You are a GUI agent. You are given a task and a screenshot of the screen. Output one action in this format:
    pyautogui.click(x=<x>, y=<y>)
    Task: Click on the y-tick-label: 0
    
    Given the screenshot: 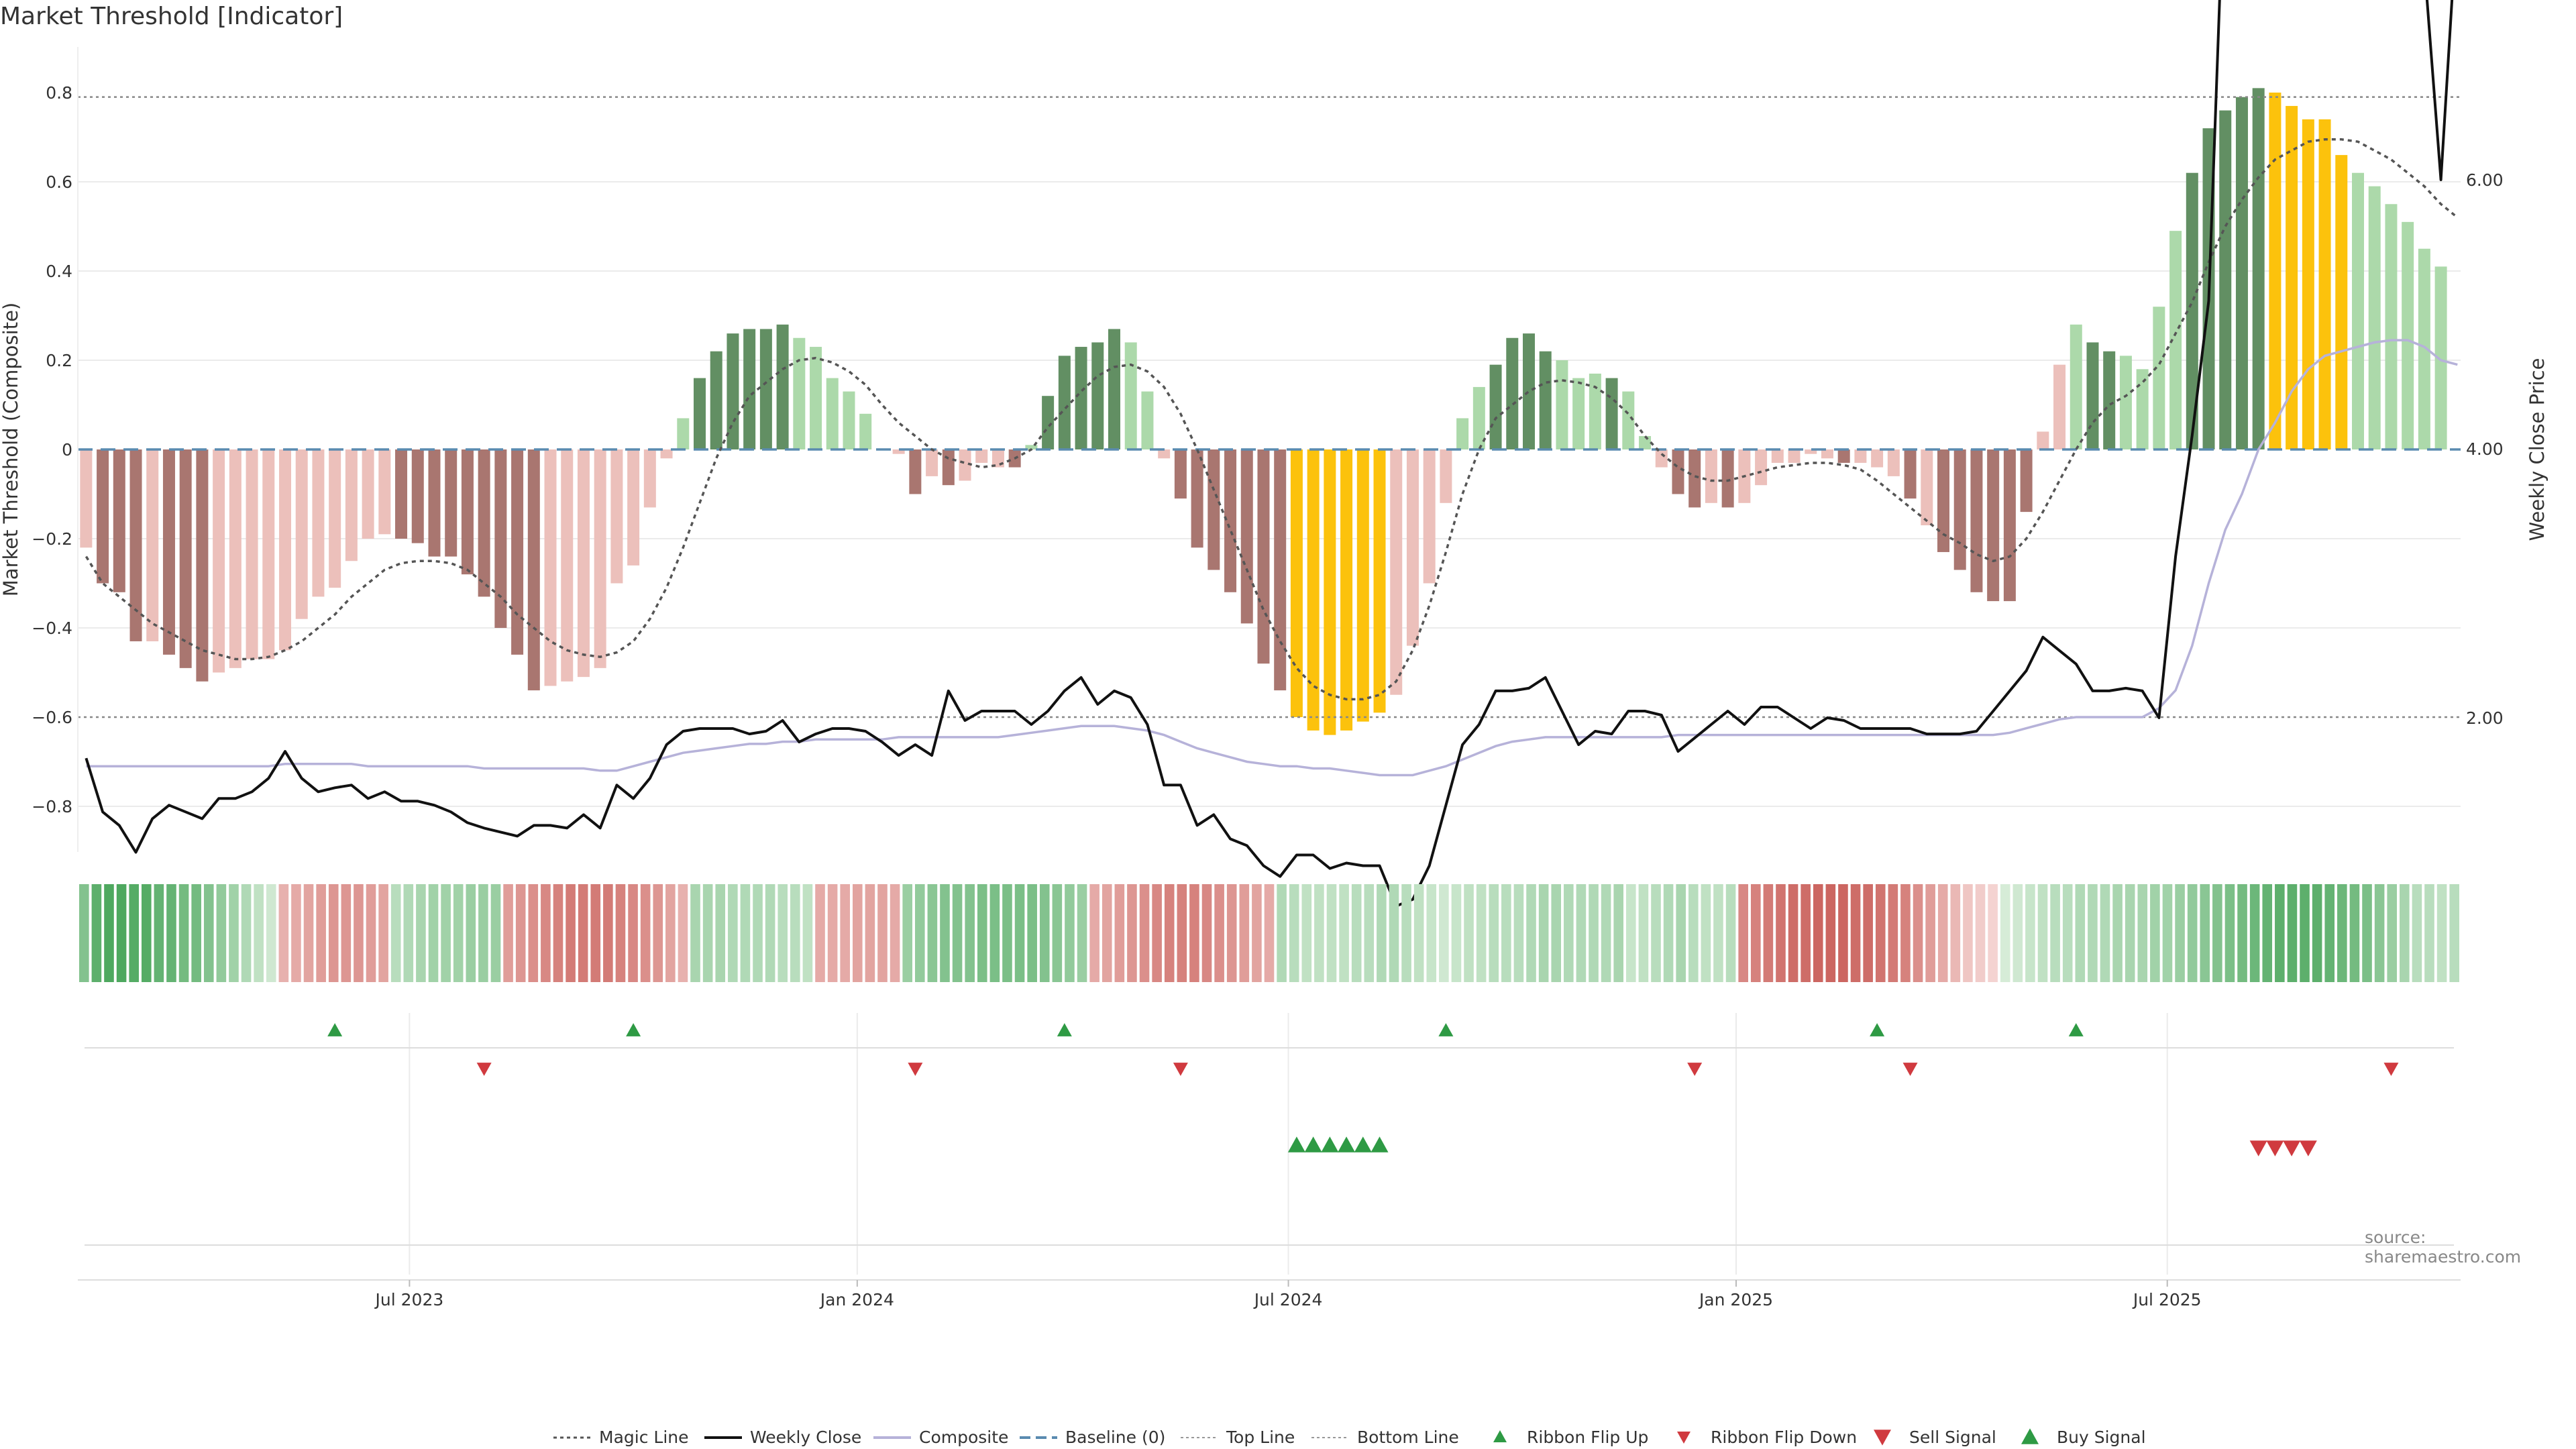 What is the action you would take?
    pyautogui.click(x=67, y=450)
    